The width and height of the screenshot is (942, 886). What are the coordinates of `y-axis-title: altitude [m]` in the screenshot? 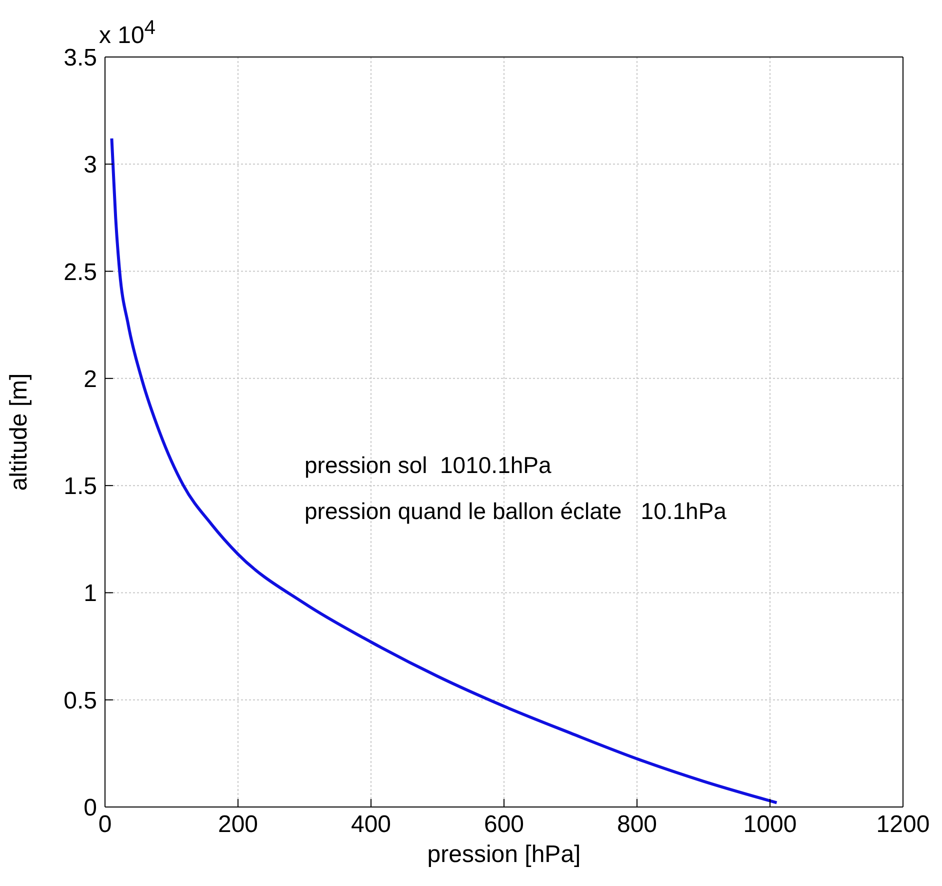 It's located at (19, 432).